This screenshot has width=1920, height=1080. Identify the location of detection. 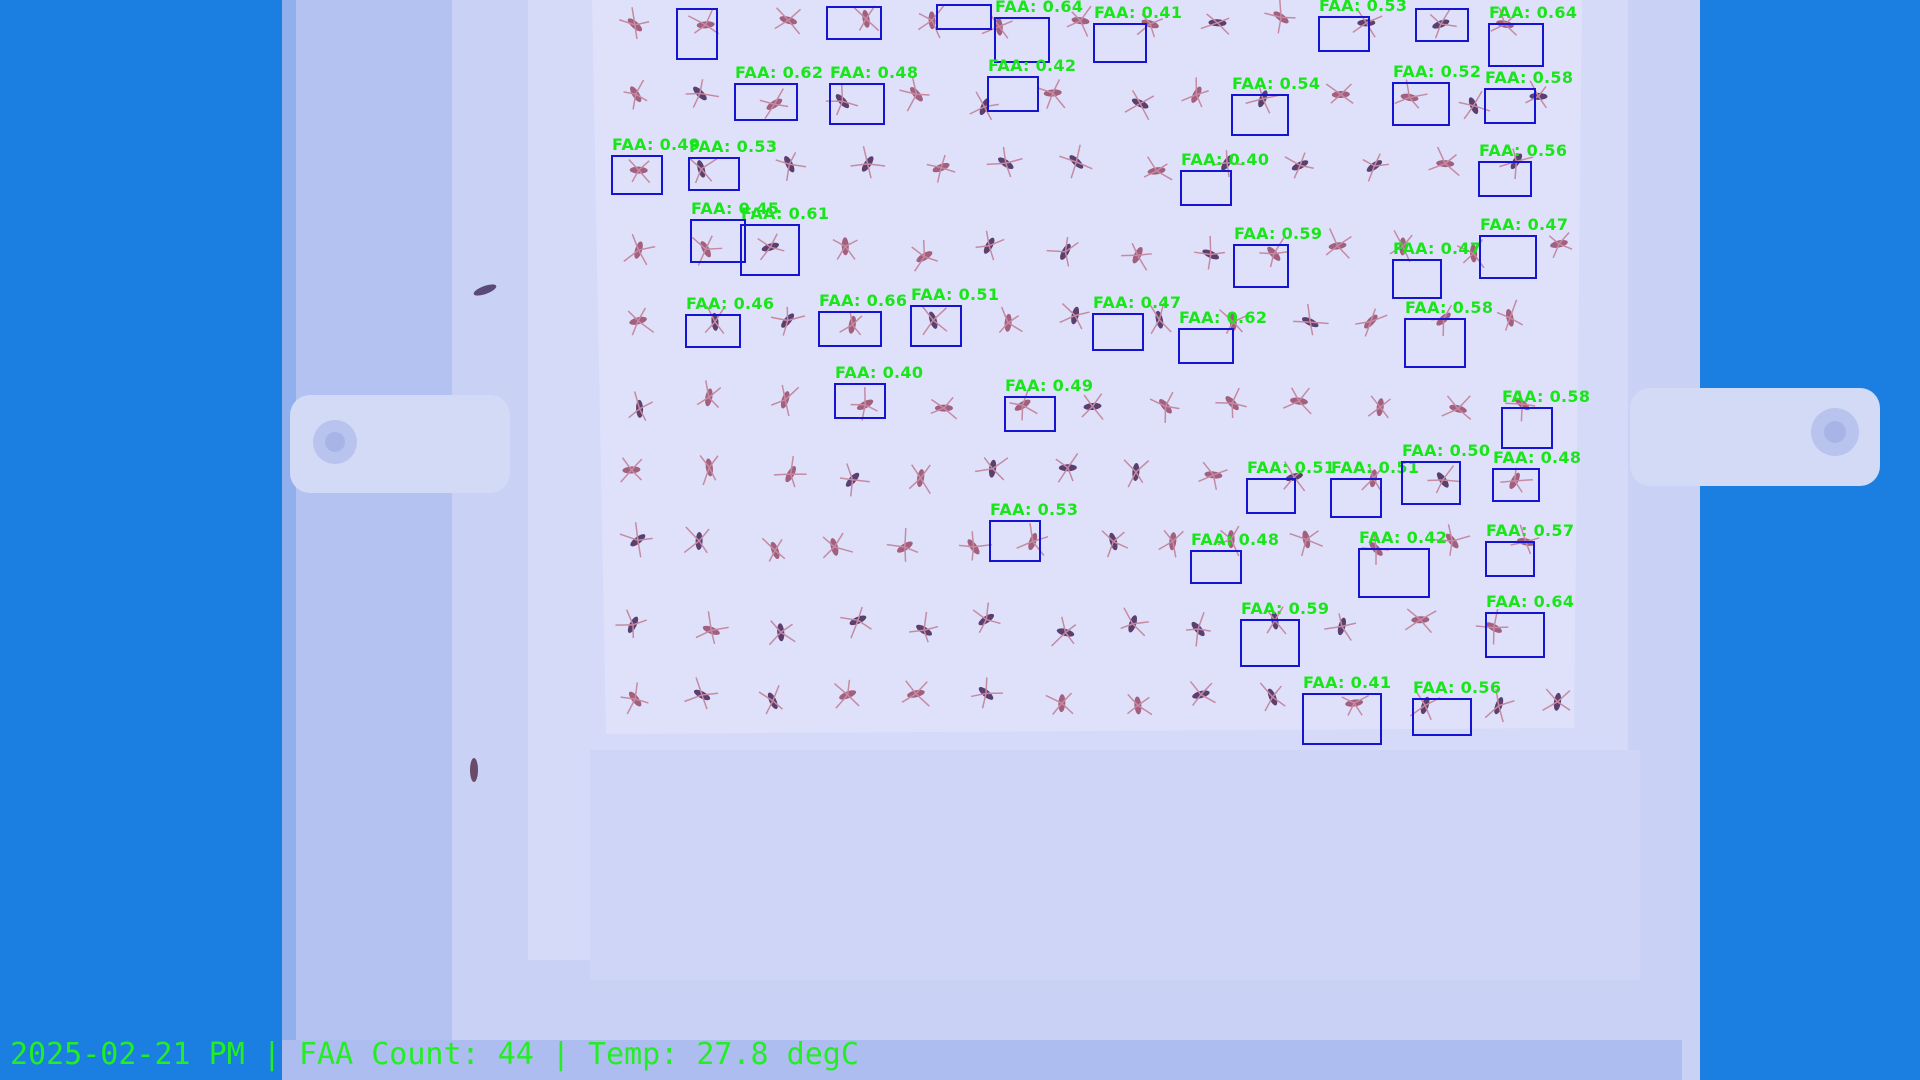
(964, 17).